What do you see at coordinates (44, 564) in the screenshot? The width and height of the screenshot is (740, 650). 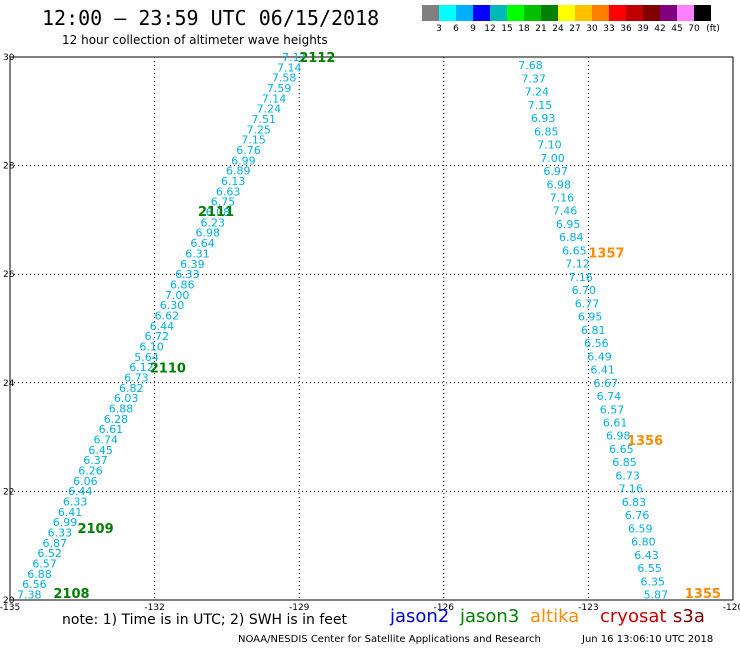 I see `swh-value-label: 6.57` at bounding box center [44, 564].